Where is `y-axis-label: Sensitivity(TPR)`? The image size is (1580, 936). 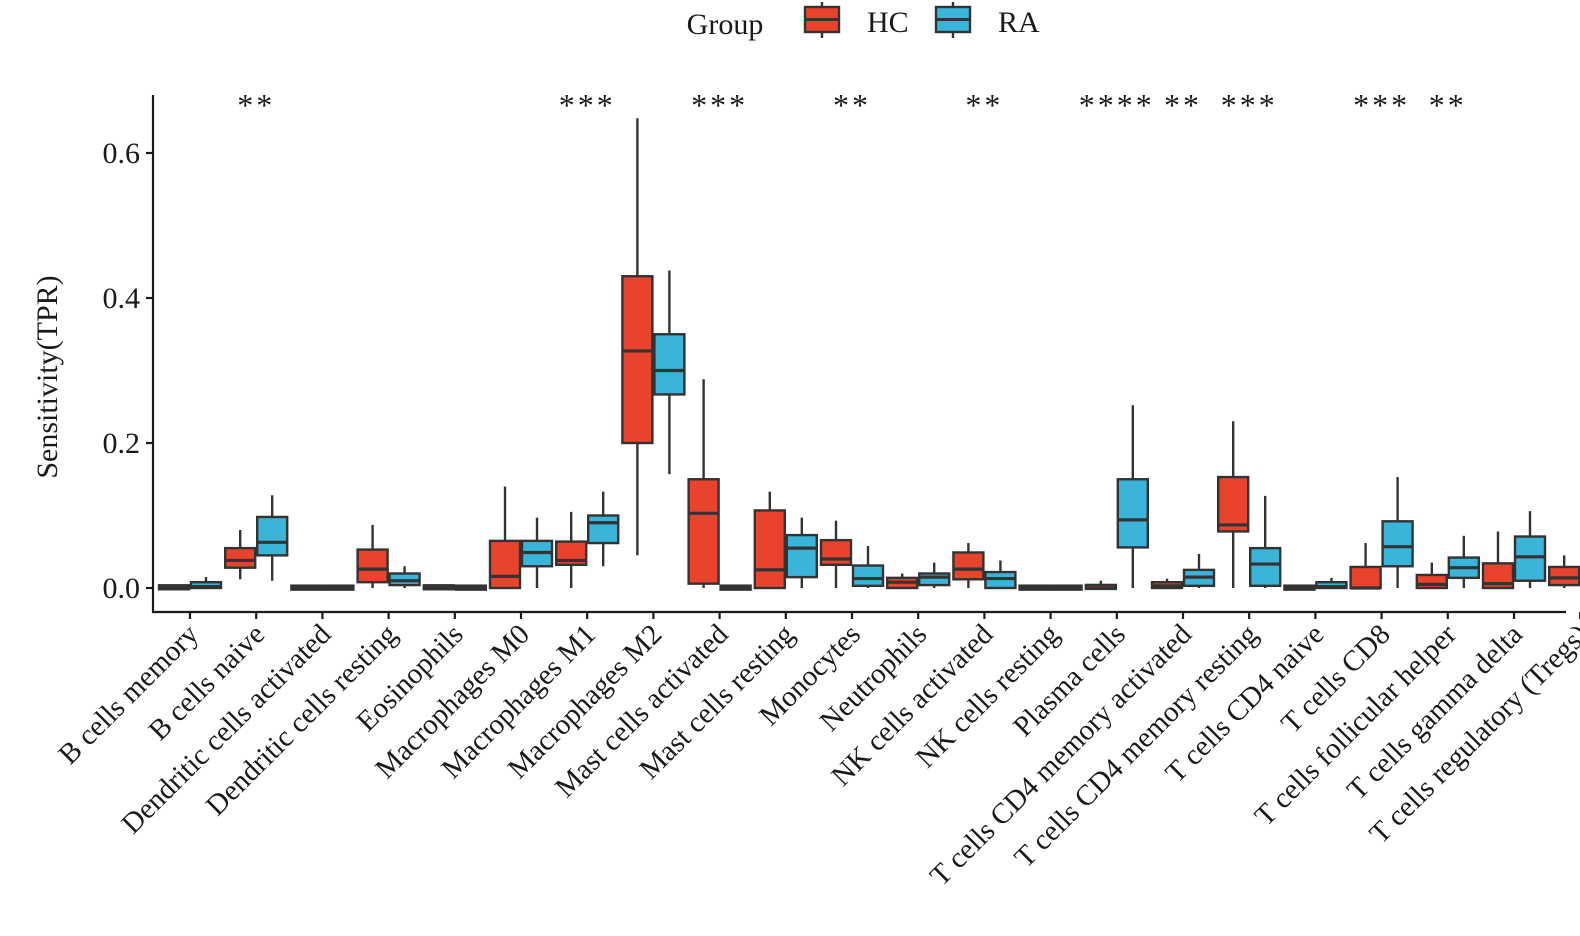 y-axis-label: Sensitivity(TPR) is located at coordinates (47, 376).